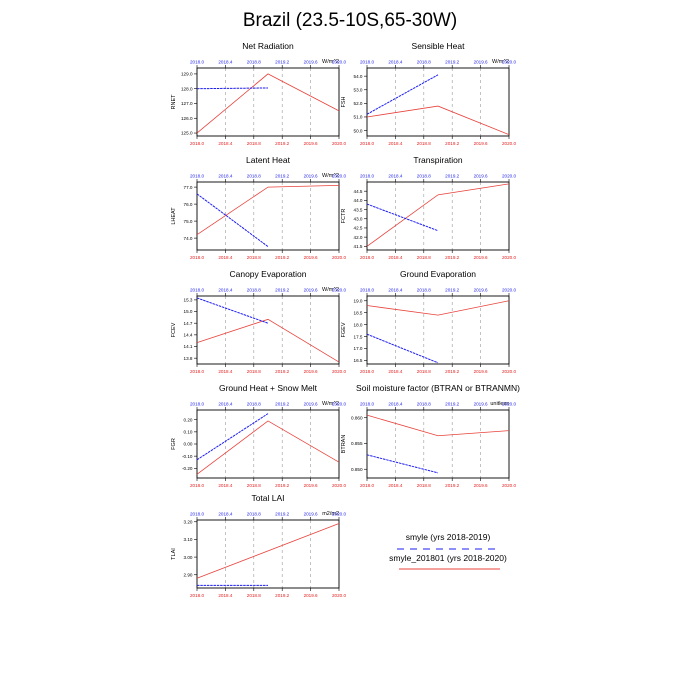 The width and height of the screenshot is (700, 700). What do you see at coordinates (187, 88) in the screenshot?
I see `y-tick-label: 128.0` at bounding box center [187, 88].